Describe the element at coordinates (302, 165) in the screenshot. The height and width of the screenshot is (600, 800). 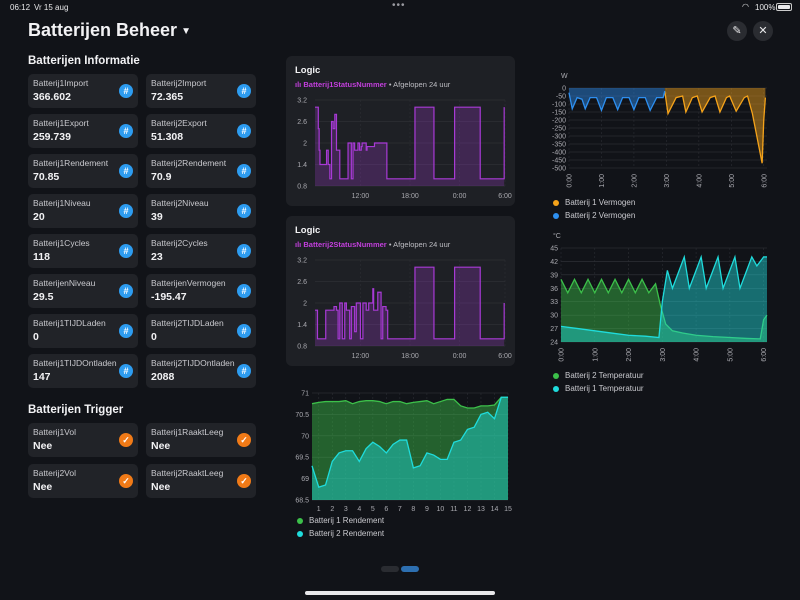
I see `y-tick-label: 1.4` at that location.